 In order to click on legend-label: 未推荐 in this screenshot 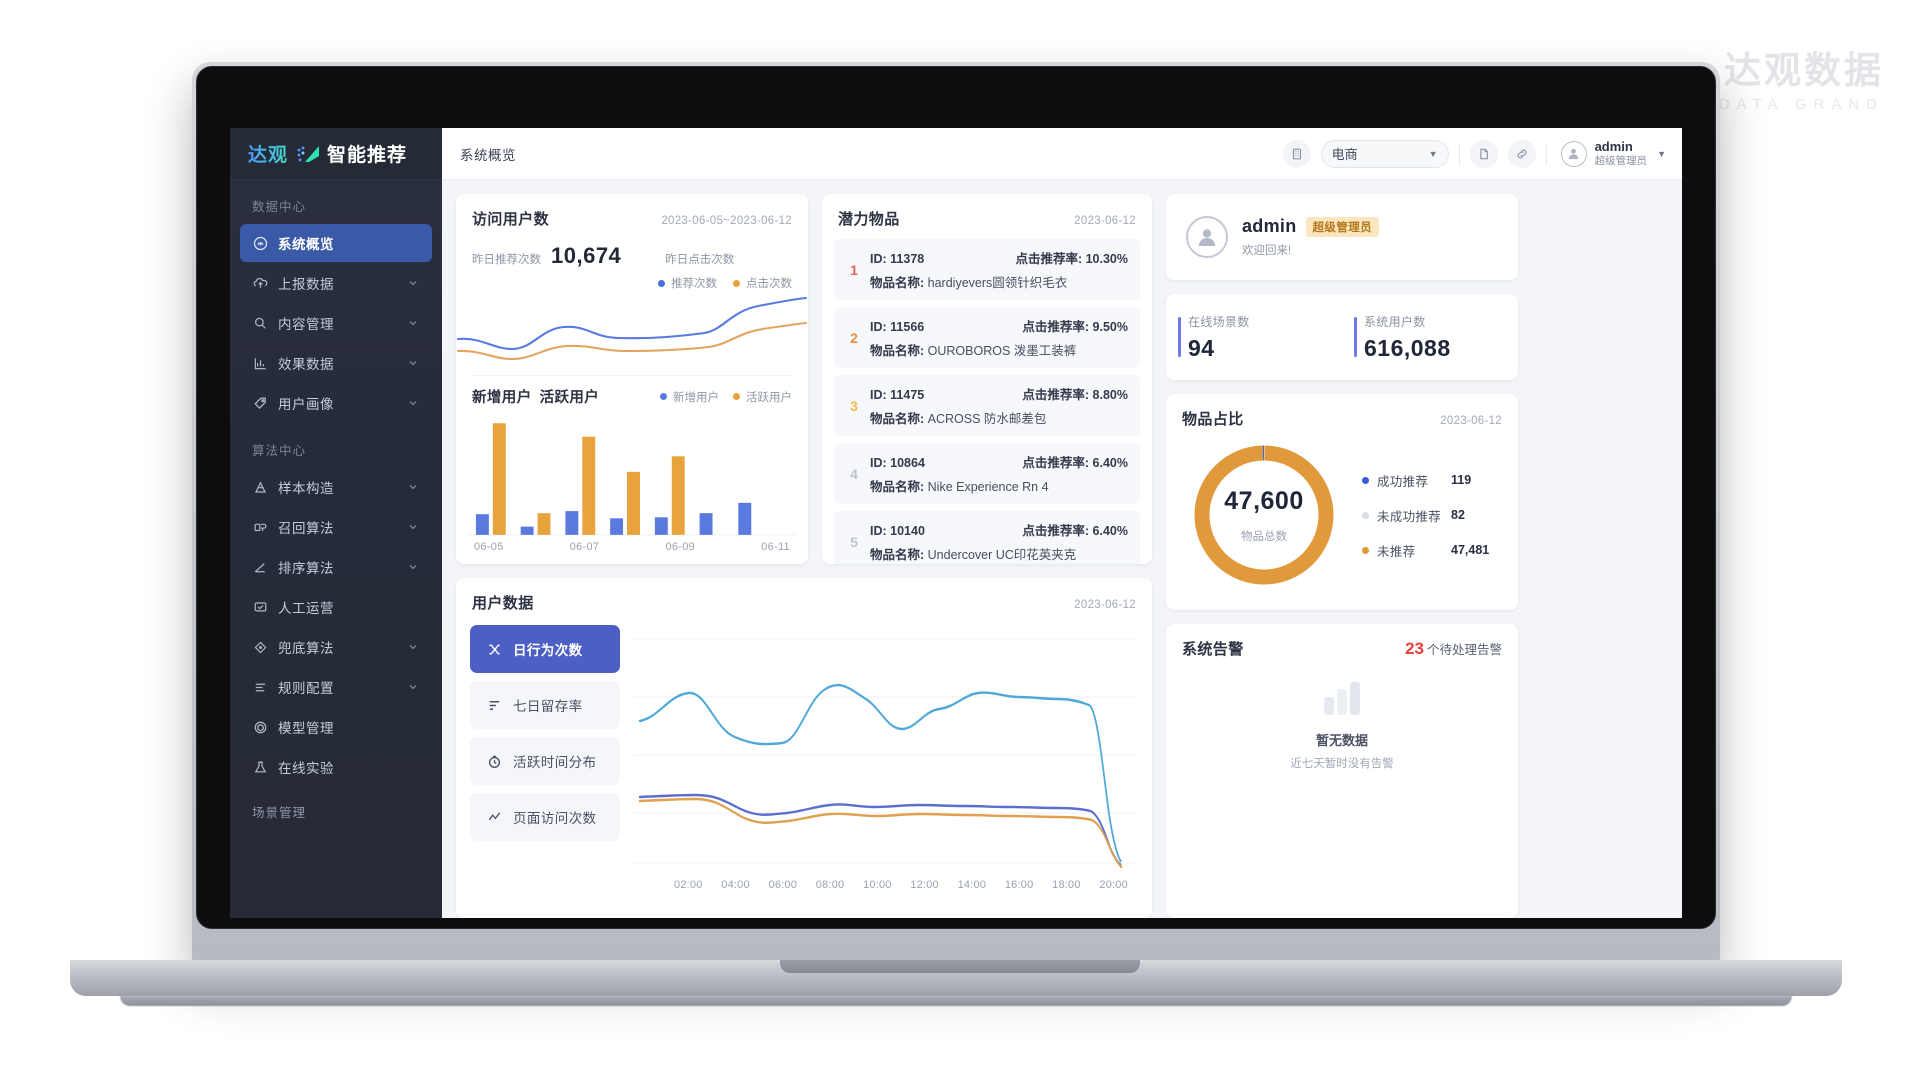, I will do `click(1396, 551)`.